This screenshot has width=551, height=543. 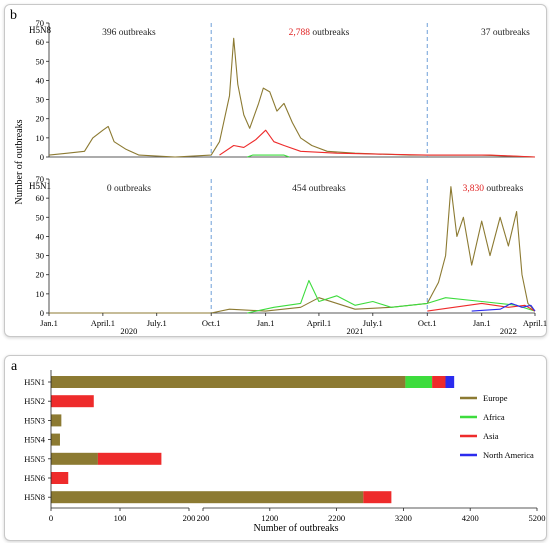 I want to click on x-tick-label: 5200, so click(x=537, y=518).